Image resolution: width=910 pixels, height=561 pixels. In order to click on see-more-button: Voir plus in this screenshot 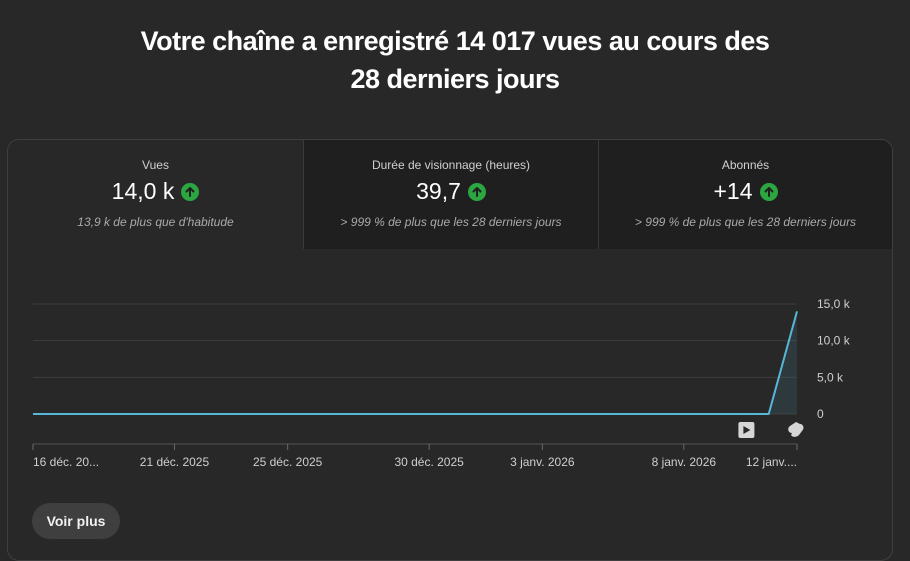, I will do `click(76, 521)`.